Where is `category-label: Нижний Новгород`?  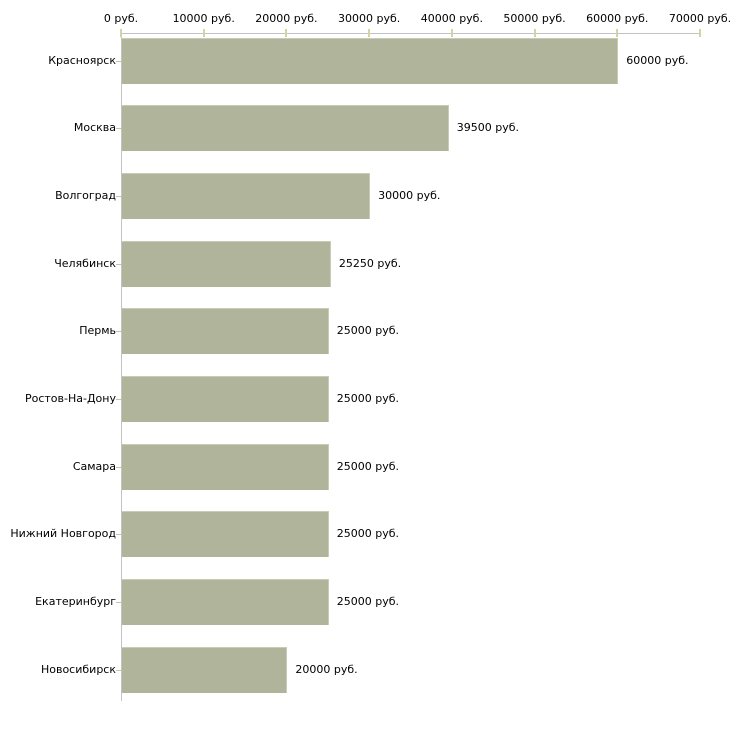 category-label: Нижний Новгород is located at coordinates (63, 534).